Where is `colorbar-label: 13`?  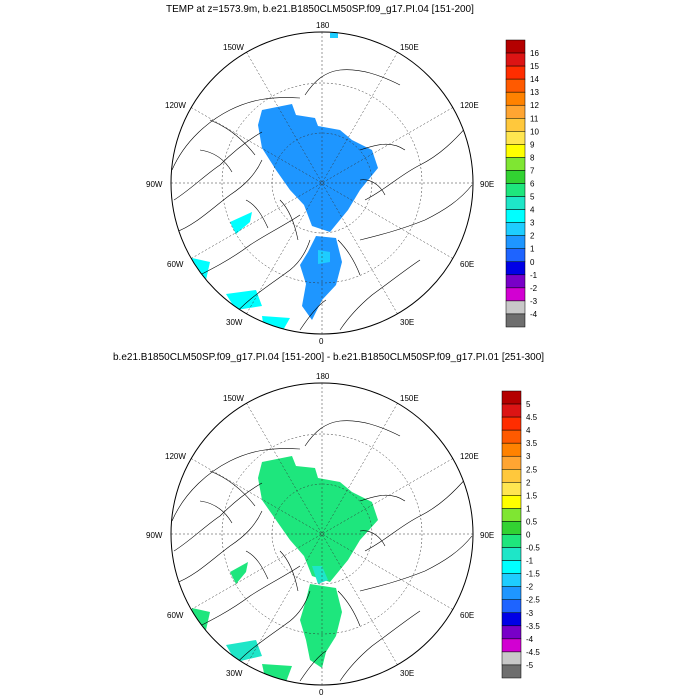 colorbar-label: 13 is located at coordinates (534, 92).